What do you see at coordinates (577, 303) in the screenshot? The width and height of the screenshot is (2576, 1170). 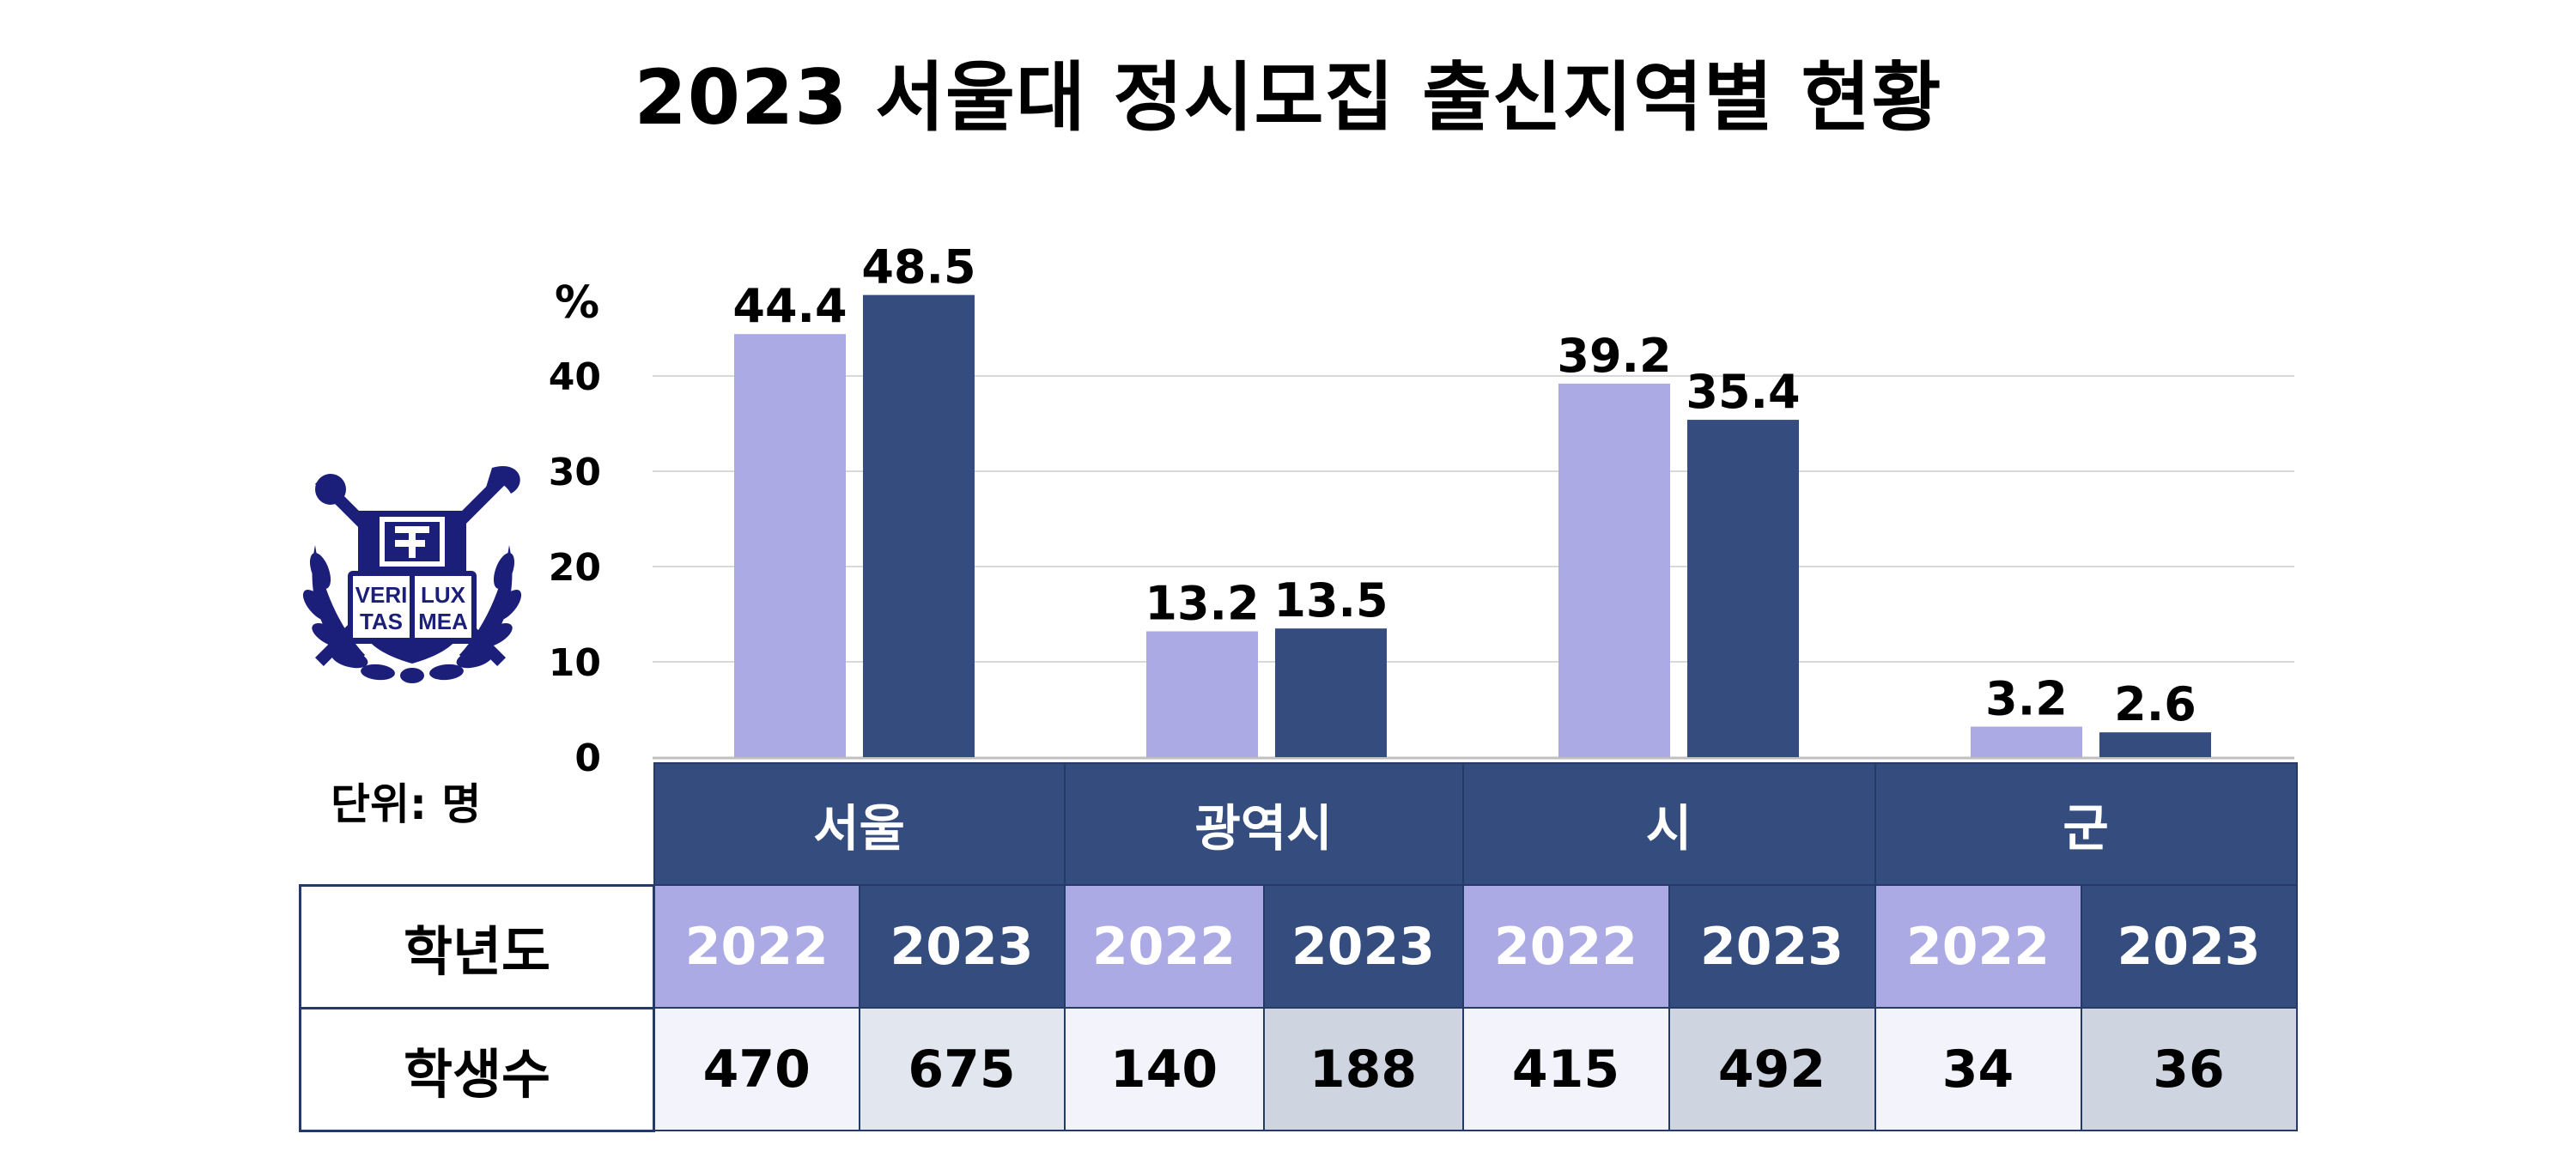 I see `y-axis-label: %` at bounding box center [577, 303].